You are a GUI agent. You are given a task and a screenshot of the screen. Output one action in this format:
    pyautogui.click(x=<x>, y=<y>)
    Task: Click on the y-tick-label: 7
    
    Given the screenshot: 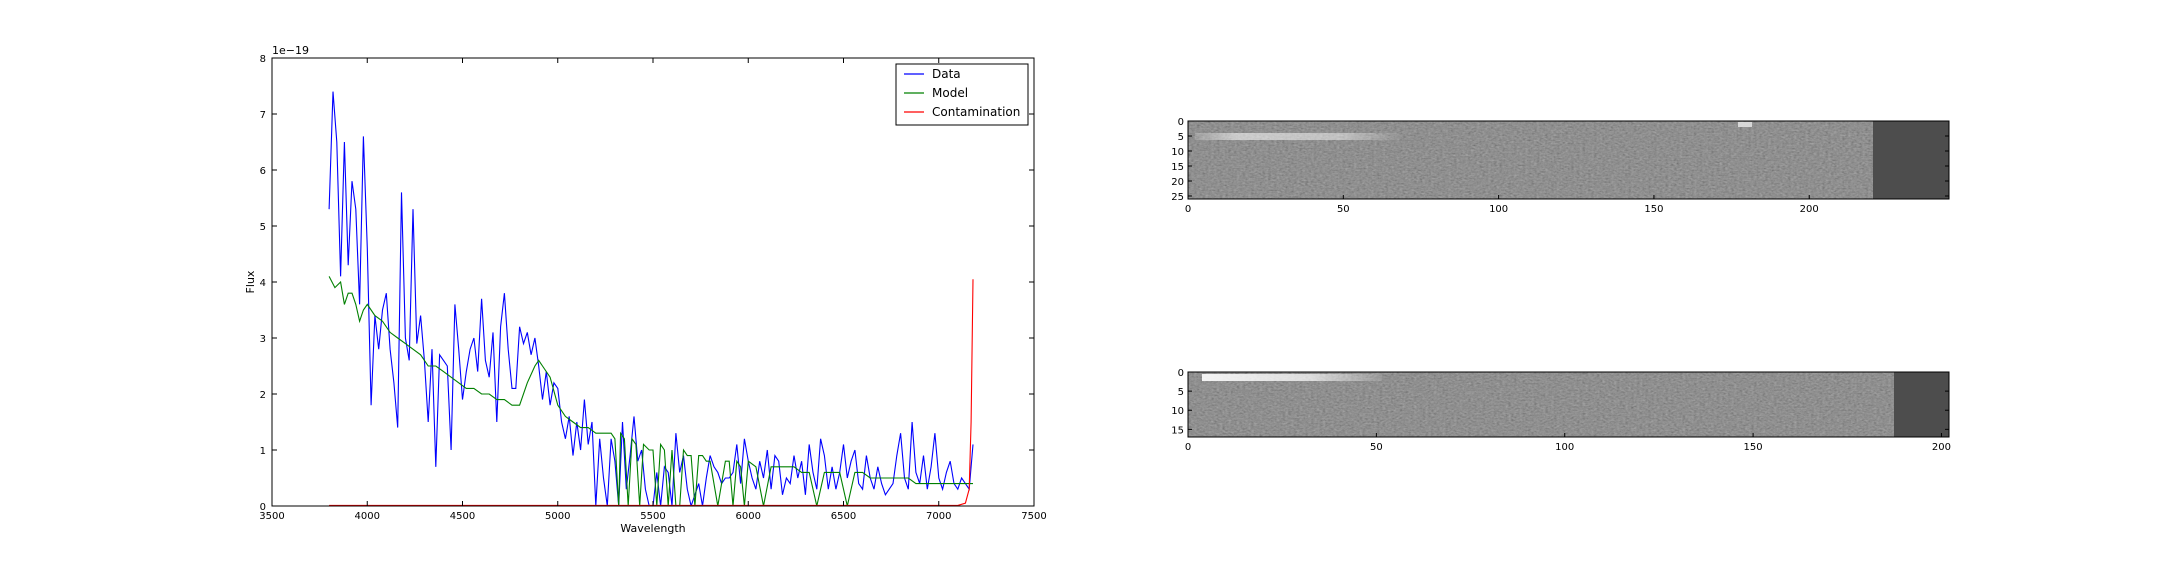 What is the action you would take?
    pyautogui.click(x=263, y=115)
    